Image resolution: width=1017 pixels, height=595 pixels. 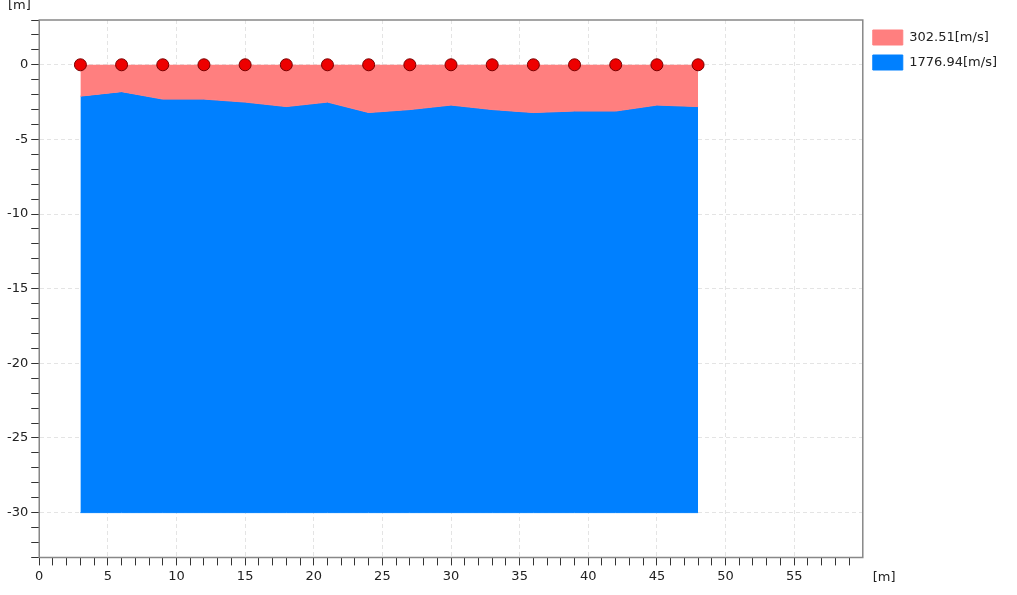 I want to click on x-tick-label: 50, so click(x=725, y=575).